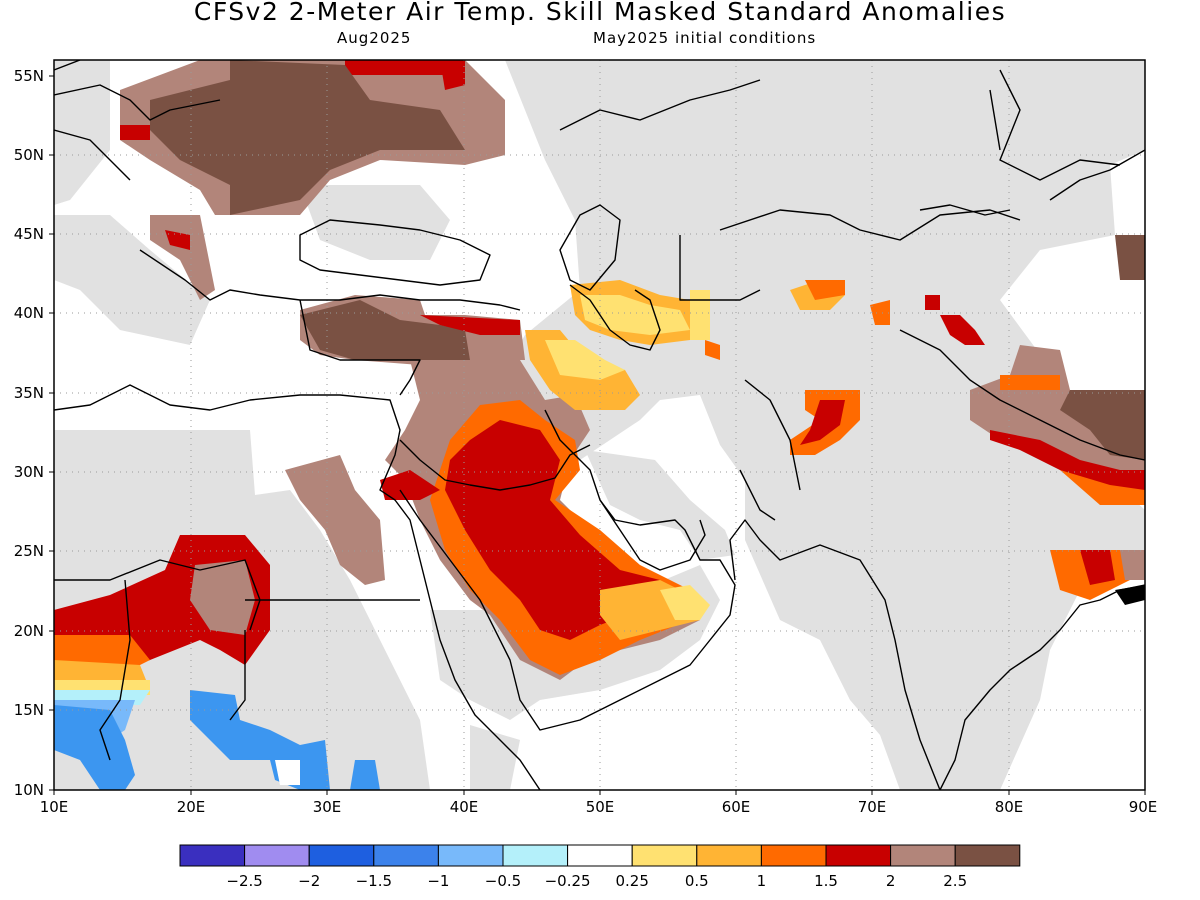  I want to click on lat-label: 45N, so click(29, 234).